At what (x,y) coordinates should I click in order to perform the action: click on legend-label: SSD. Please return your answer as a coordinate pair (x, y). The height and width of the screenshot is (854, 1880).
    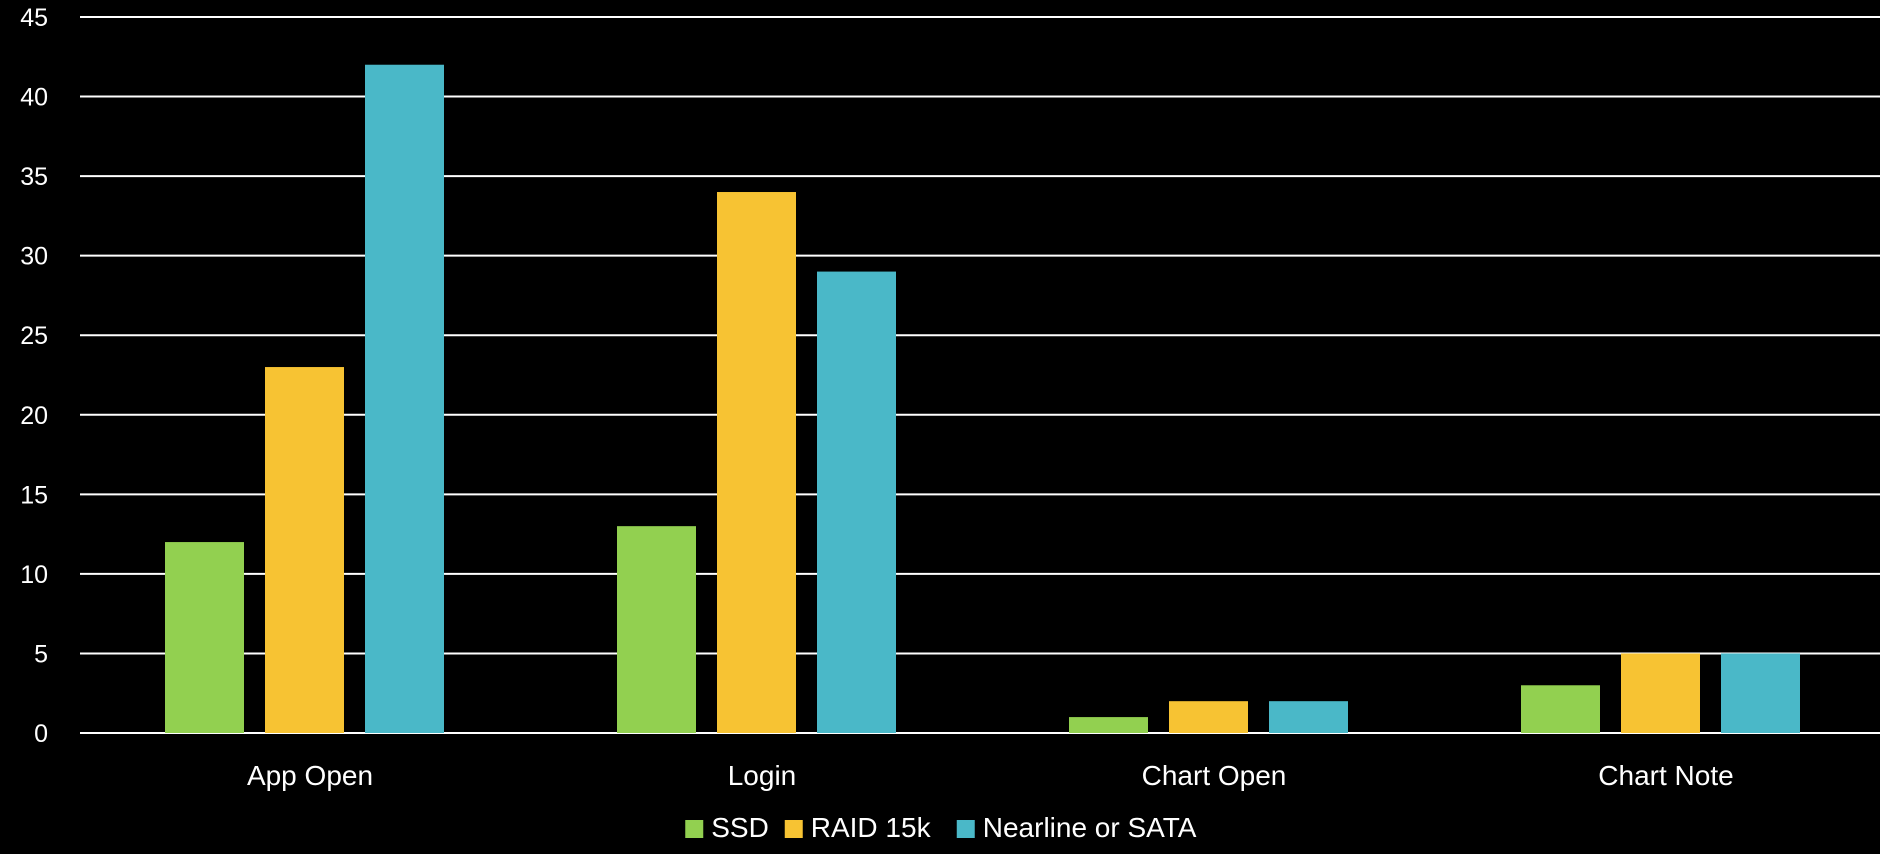
    Looking at the image, I should click on (740, 827).